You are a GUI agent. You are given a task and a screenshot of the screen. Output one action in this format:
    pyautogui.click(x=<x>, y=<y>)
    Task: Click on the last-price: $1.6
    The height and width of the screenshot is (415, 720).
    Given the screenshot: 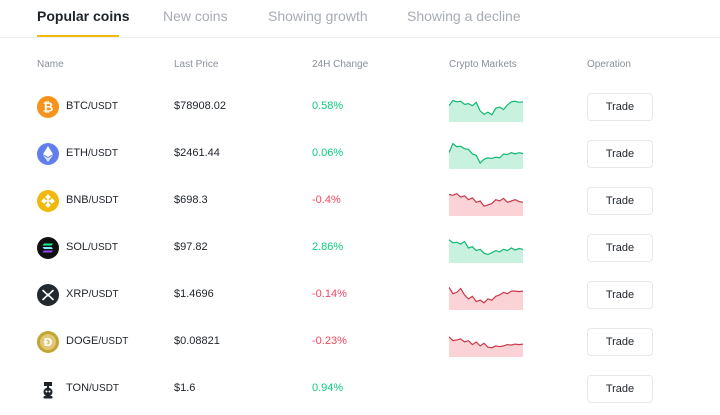 What is the action you would take?
    pyautogui.click(x=185, y=388)
    